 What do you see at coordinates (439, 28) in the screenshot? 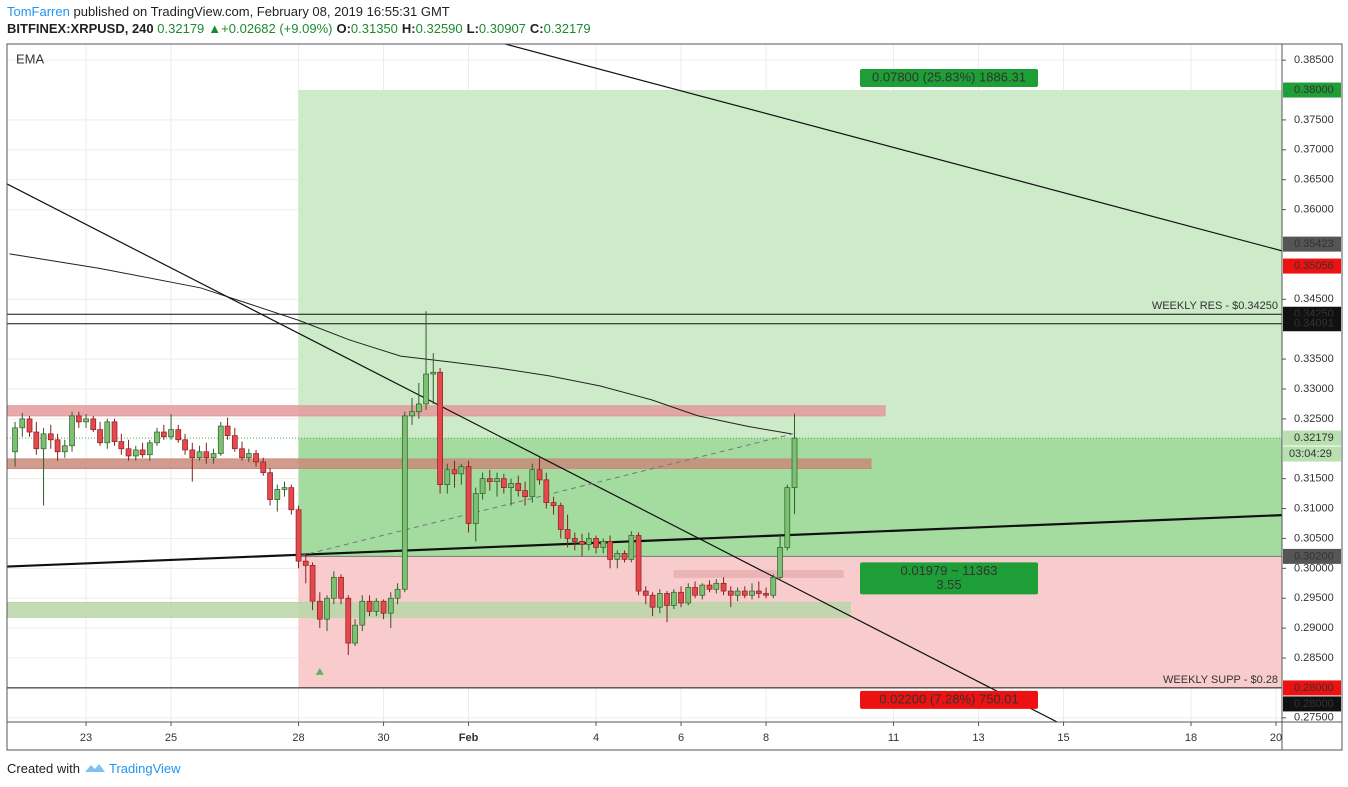
I see `high: 0.32590` at bounding box center [439, 28].